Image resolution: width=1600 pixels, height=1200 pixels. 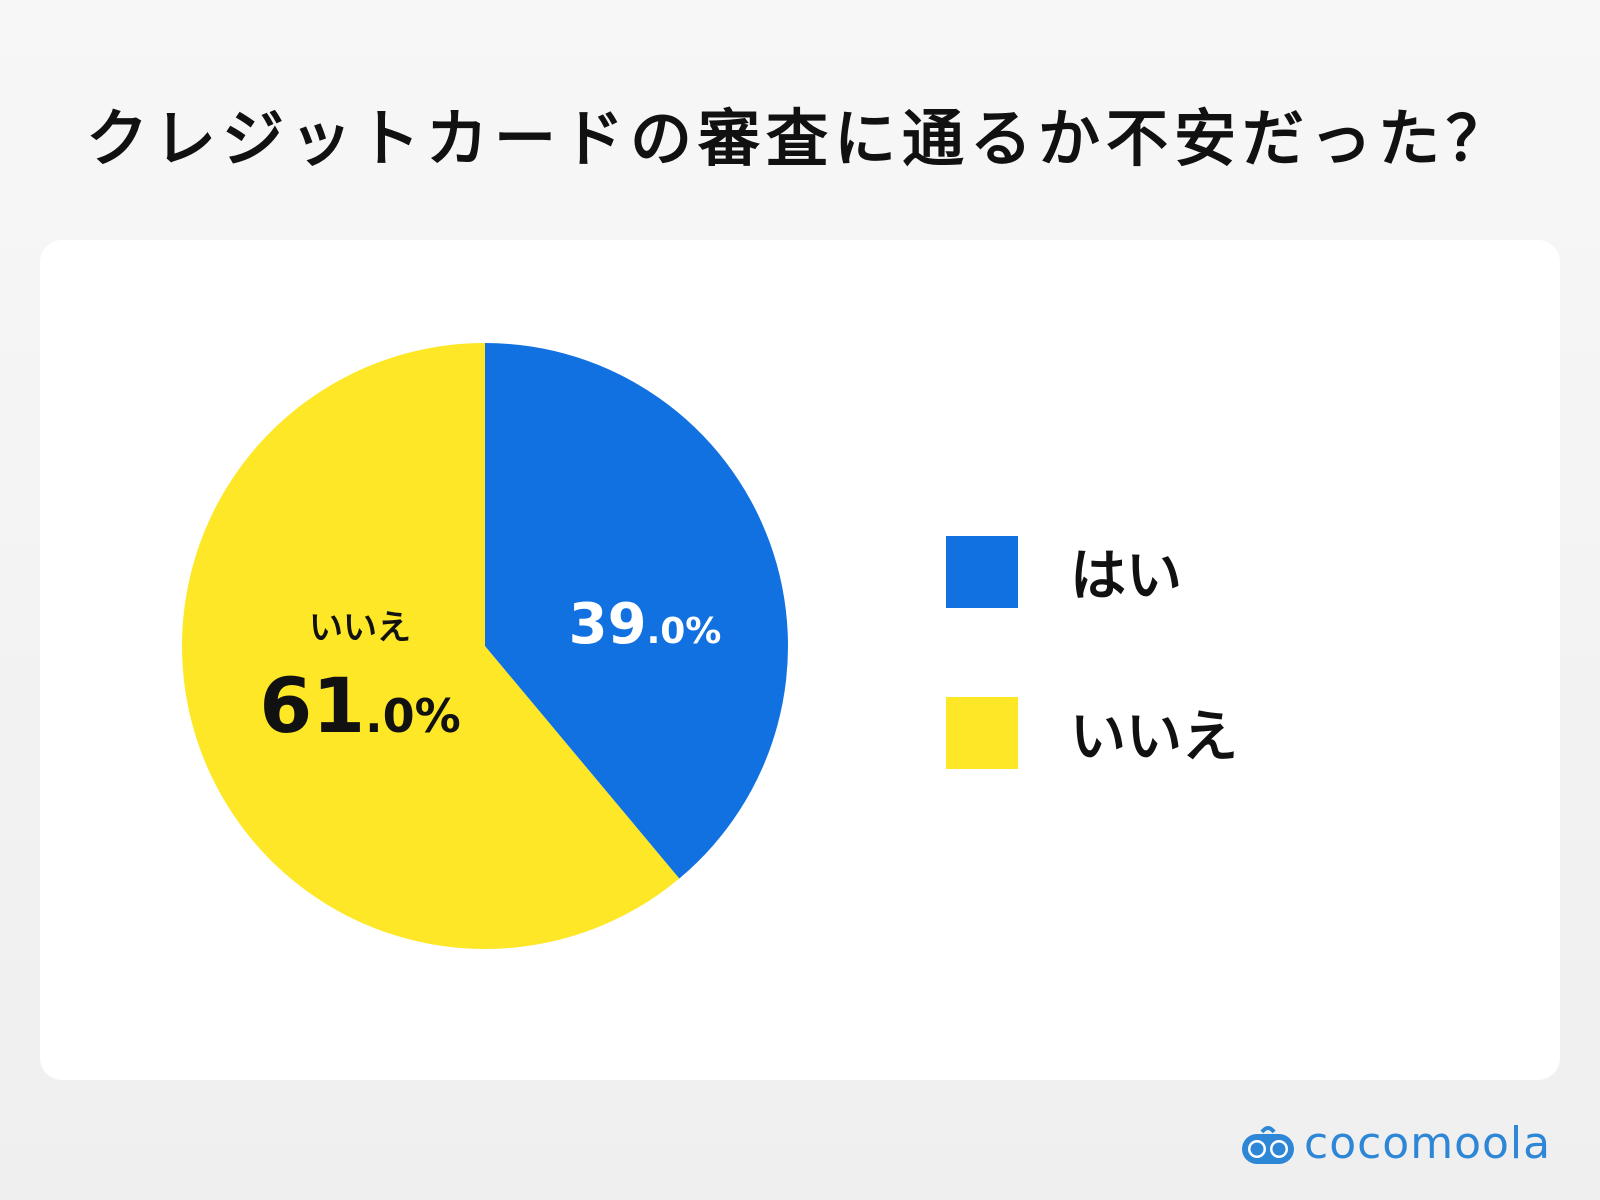 What do you see at coordinates (1268, 1144) in the screenshot?
I see `cocomoola-robot-icon` at bounding box center [1268, 1144].